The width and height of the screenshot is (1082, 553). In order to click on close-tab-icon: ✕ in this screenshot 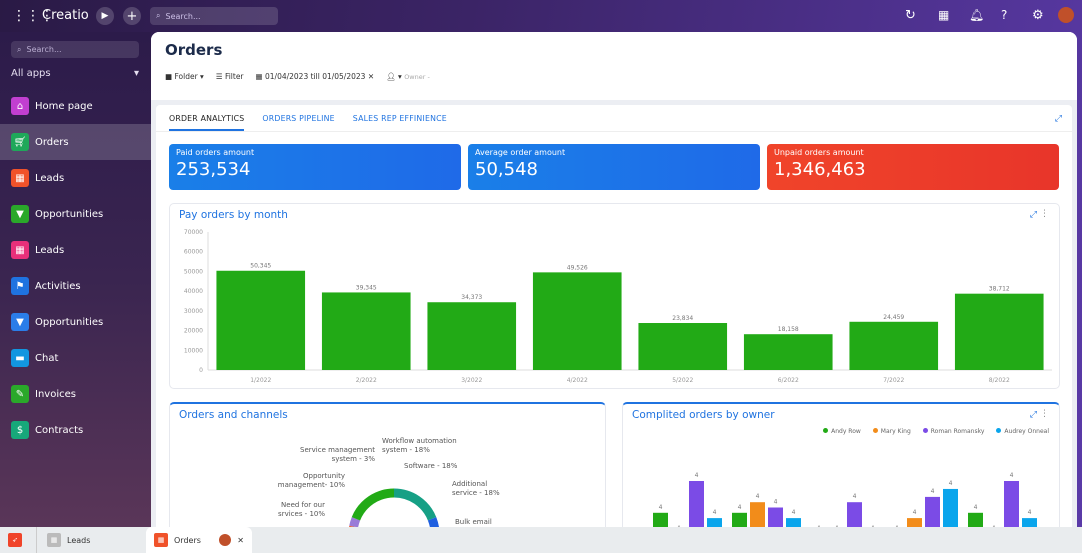, I will do `click(240, 540)`.